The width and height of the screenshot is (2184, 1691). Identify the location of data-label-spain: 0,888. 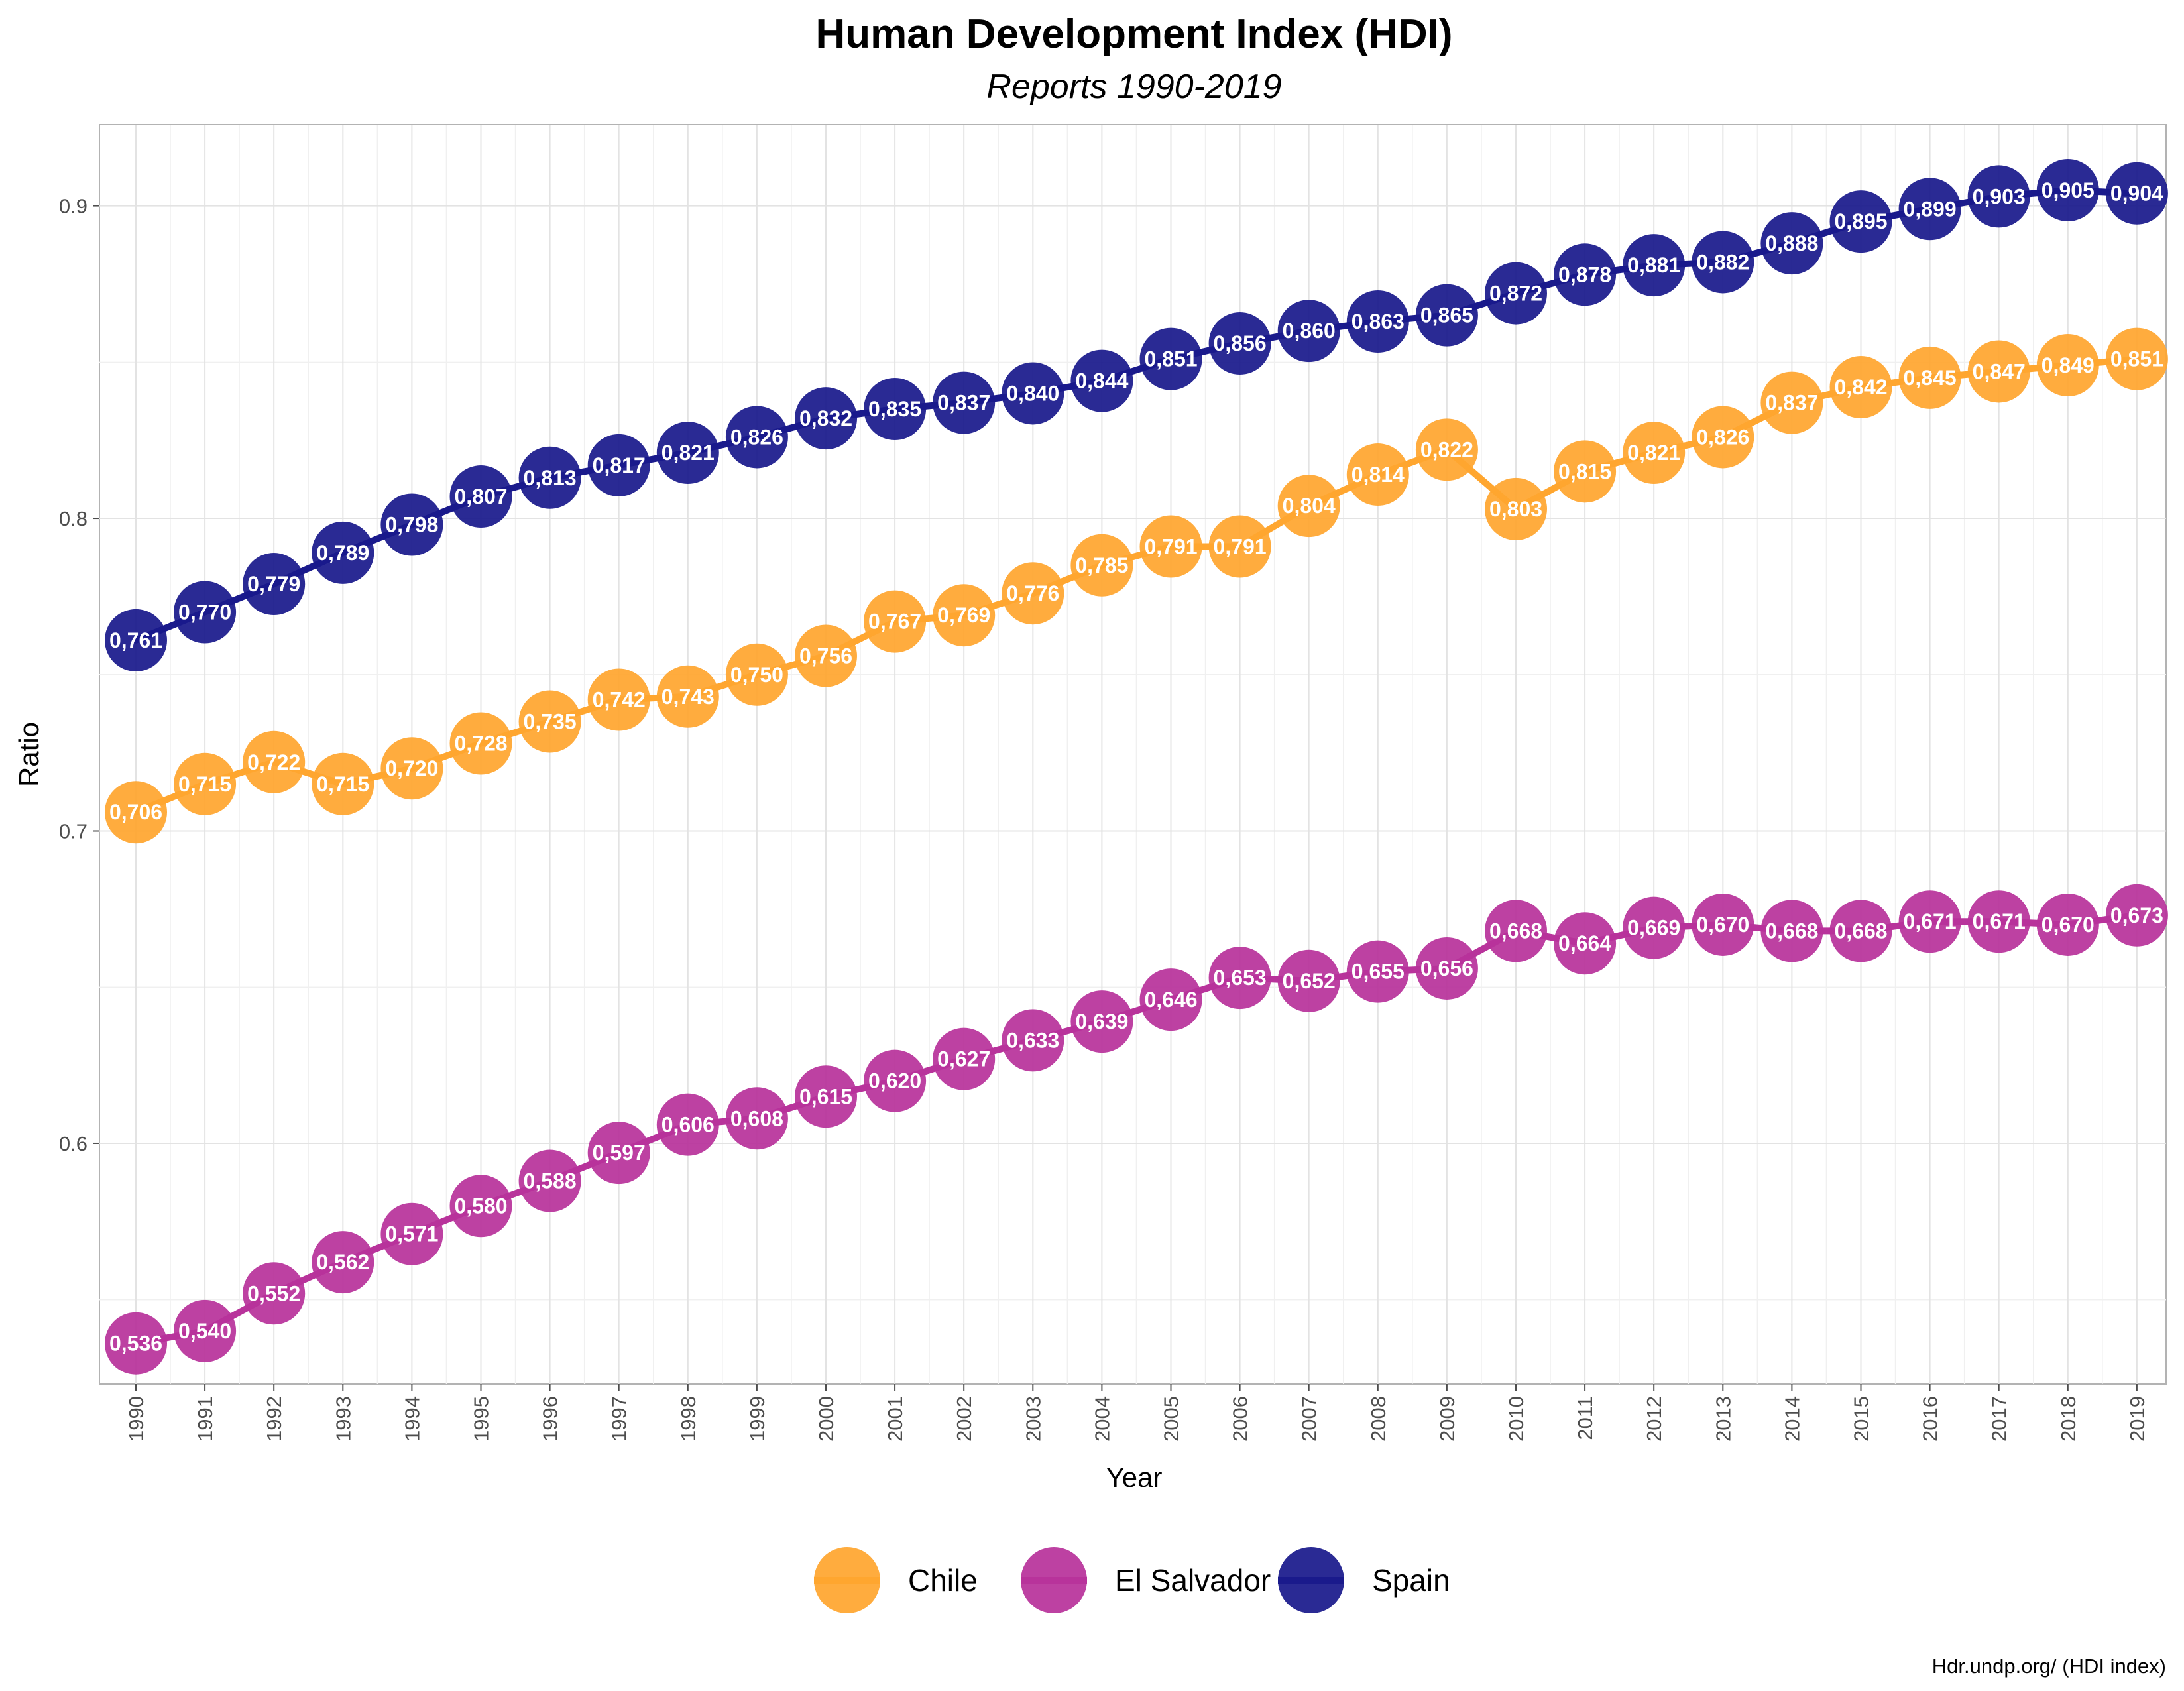
(1791, 243).